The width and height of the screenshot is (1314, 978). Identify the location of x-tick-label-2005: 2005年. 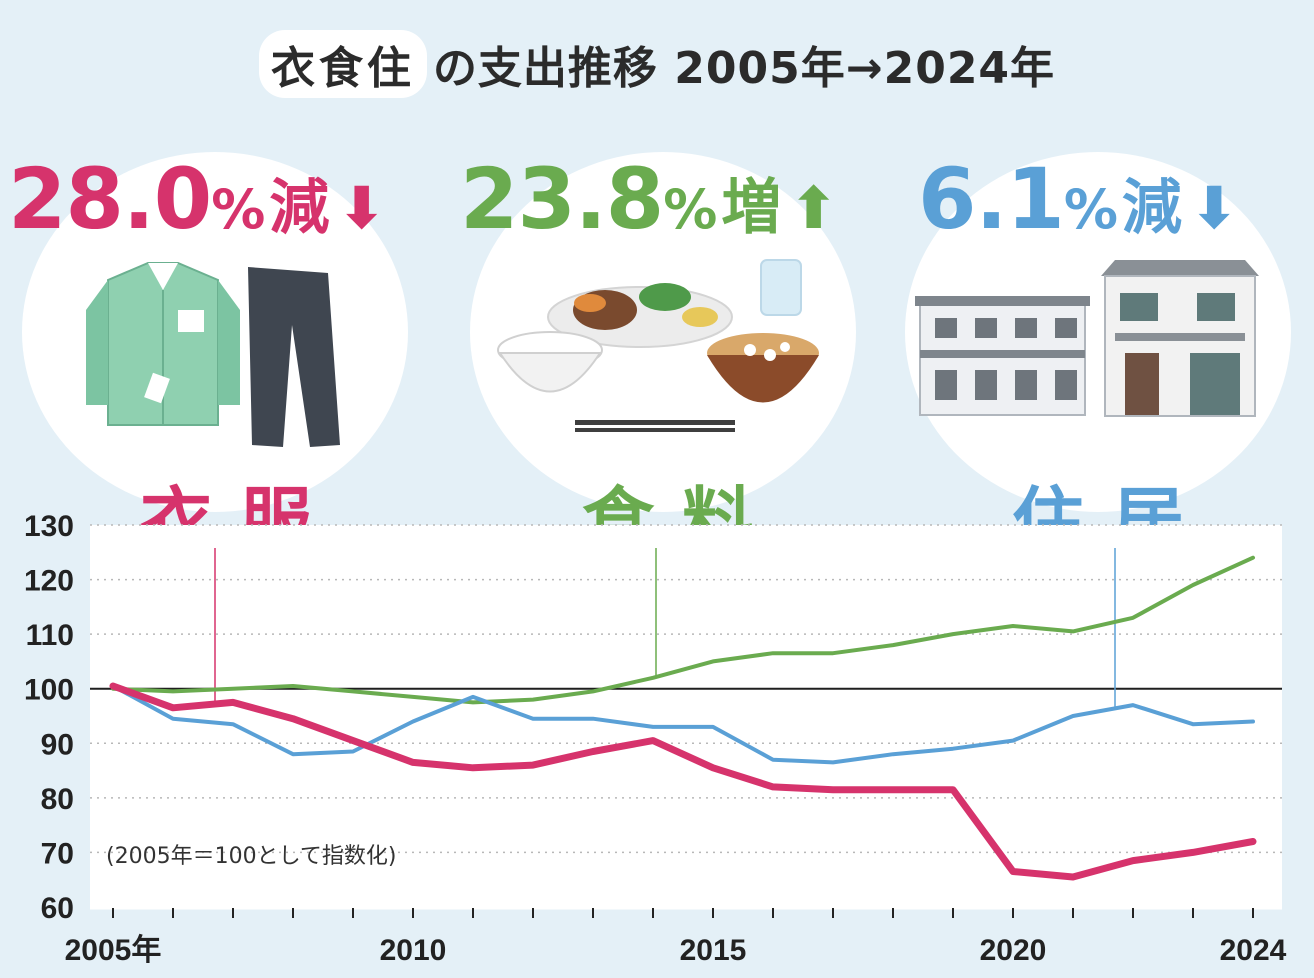
(113, 950).